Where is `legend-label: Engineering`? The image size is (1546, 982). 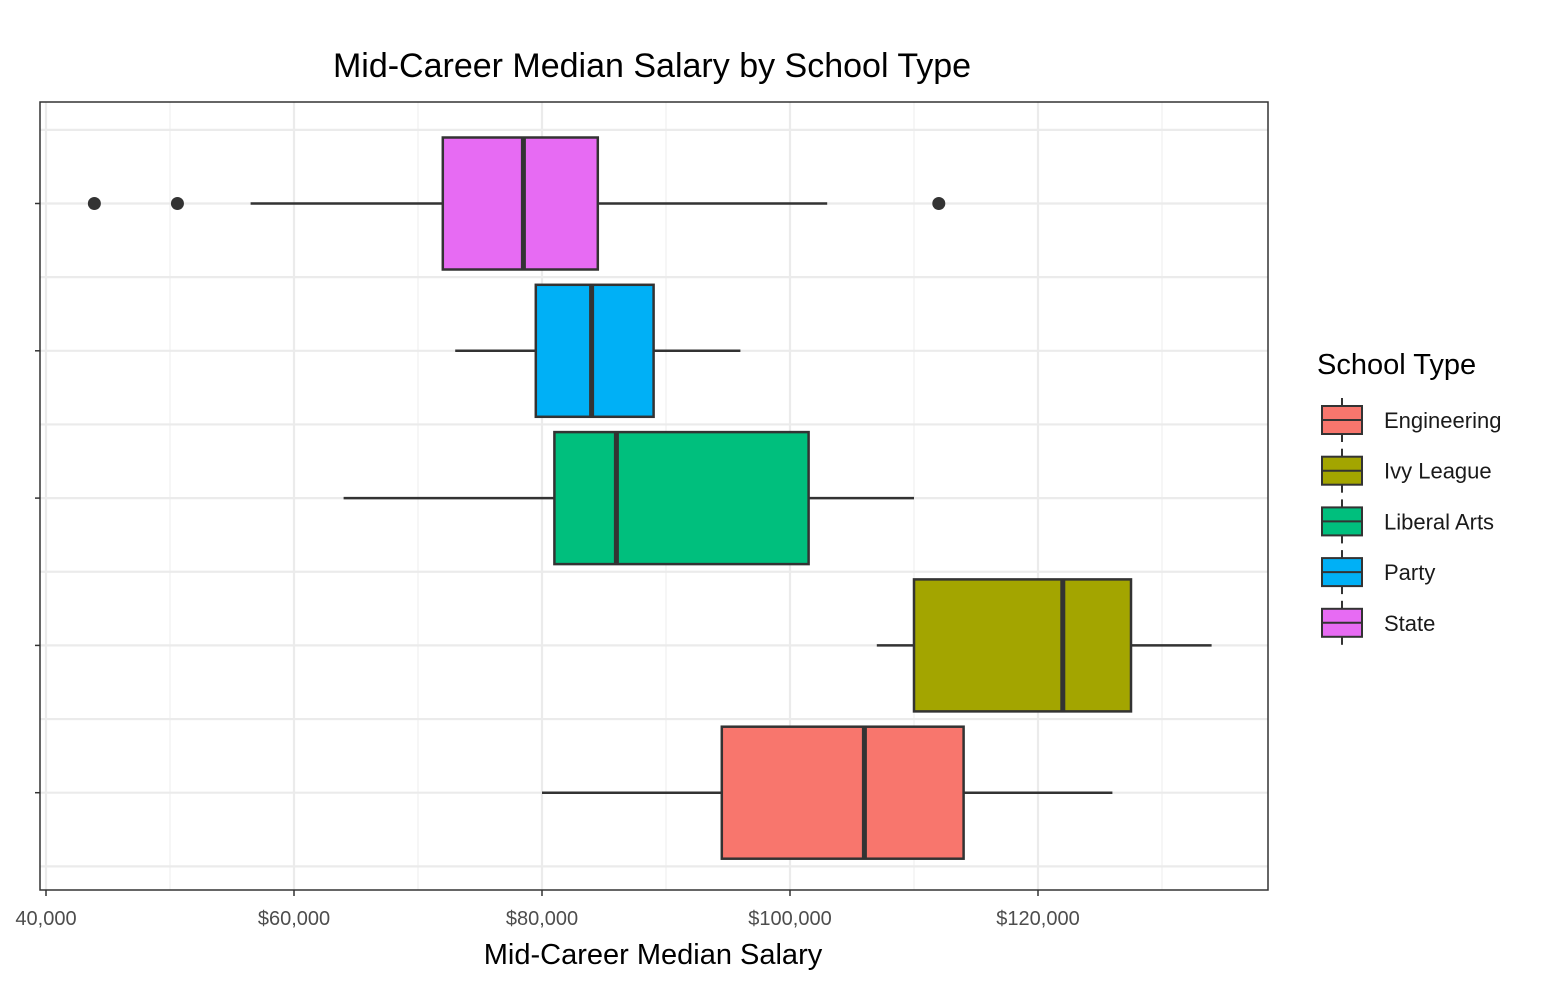
legend-label: Engineering is located at coordinates (1442, 420).